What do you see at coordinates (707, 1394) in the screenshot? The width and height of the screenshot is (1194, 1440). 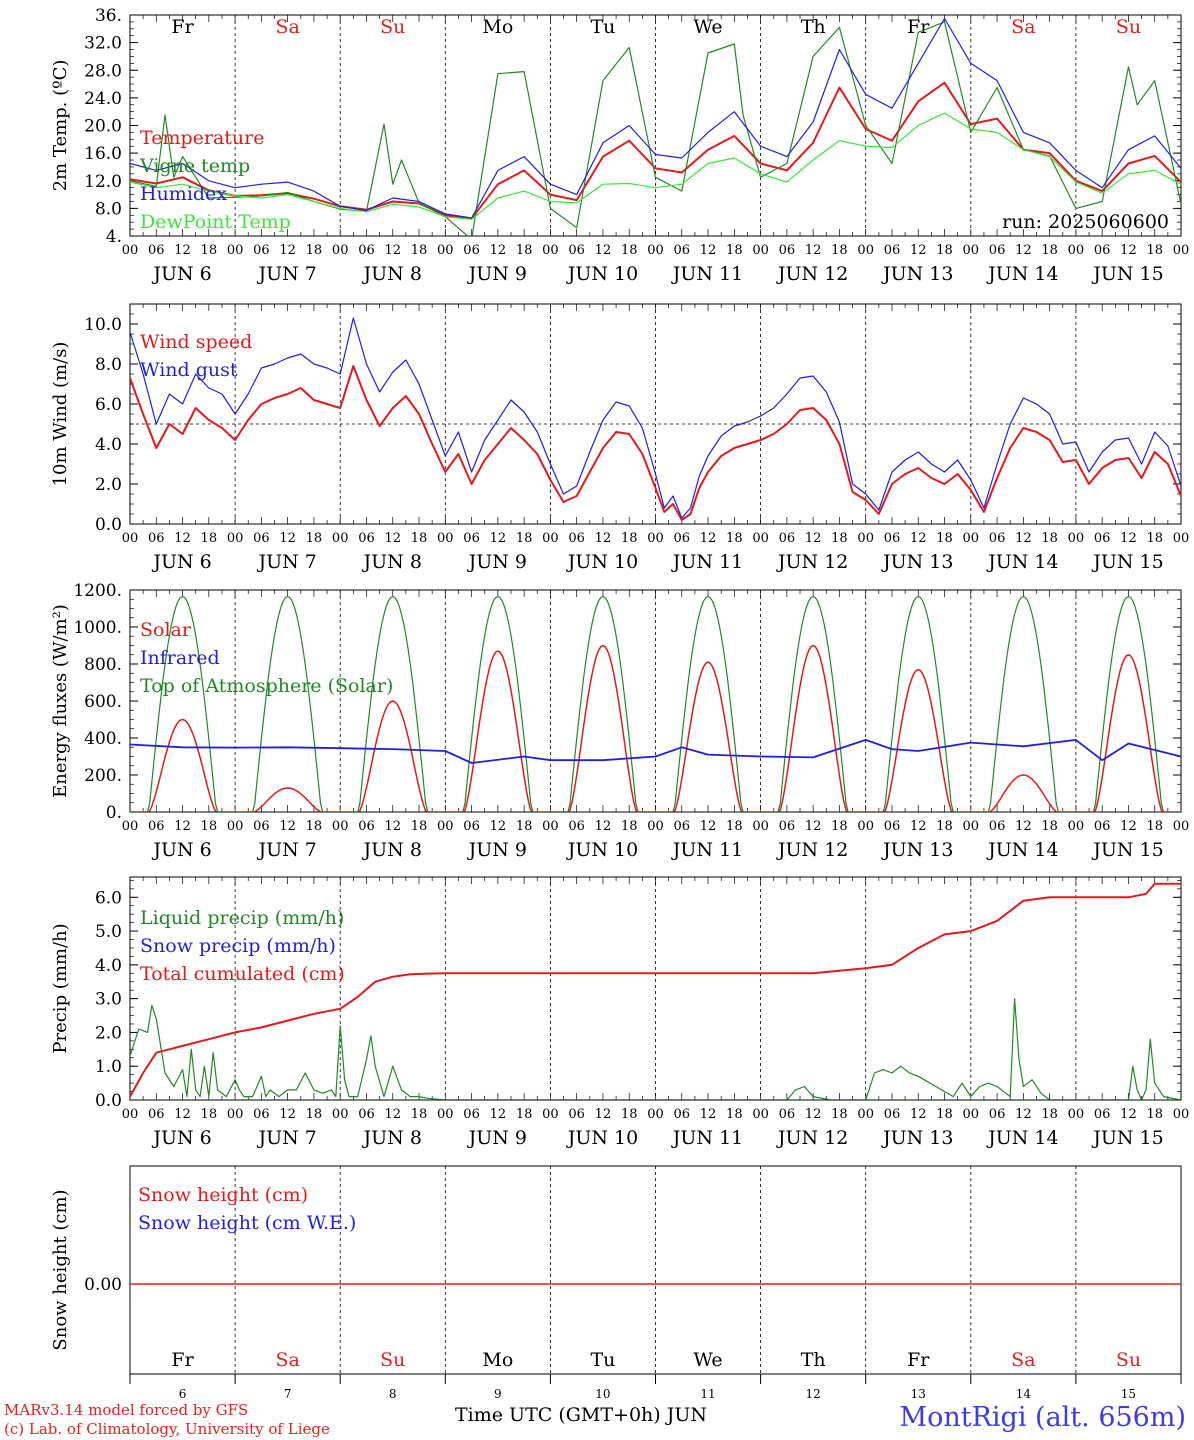 I see `day-number-label: 11` at bounding box center [707, 1394].